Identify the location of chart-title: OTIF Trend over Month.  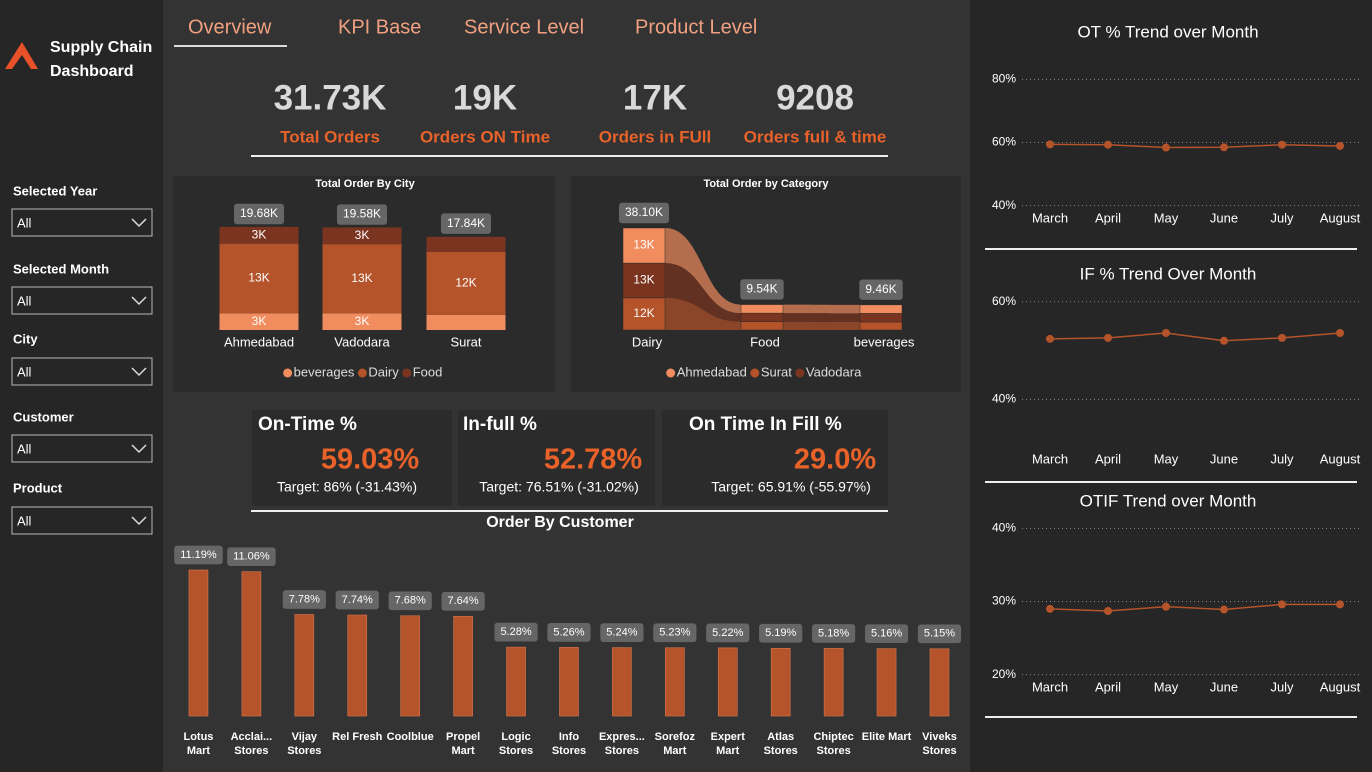
(1168, 500).